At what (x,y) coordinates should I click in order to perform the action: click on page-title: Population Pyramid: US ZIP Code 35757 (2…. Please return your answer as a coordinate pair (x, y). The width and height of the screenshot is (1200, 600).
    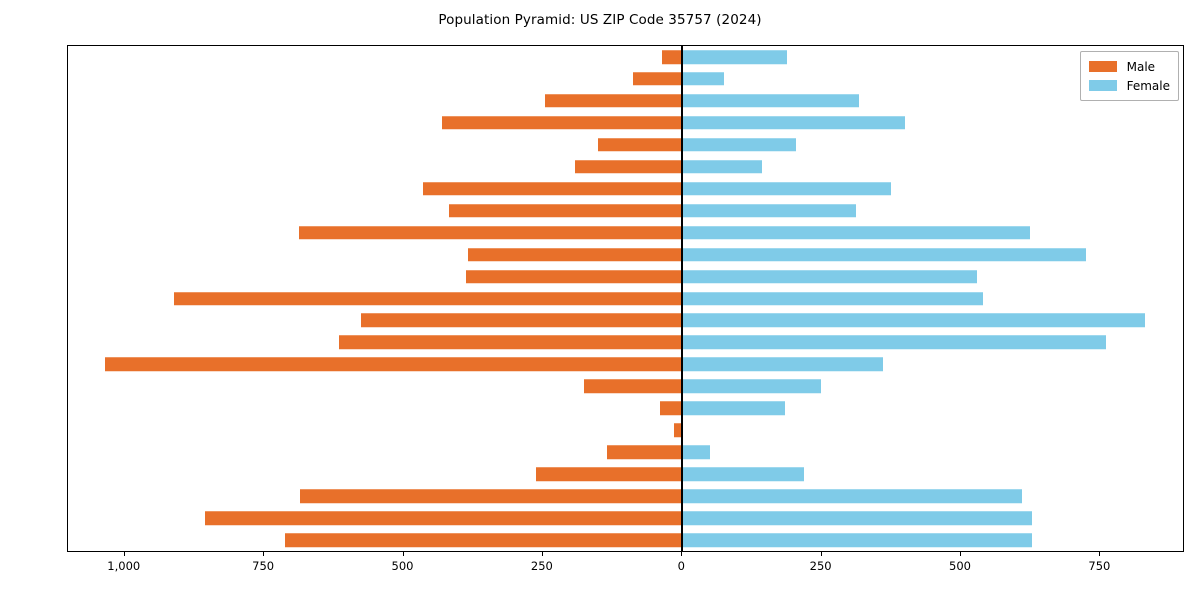
    Looking at the image, I should click on (600, 20).